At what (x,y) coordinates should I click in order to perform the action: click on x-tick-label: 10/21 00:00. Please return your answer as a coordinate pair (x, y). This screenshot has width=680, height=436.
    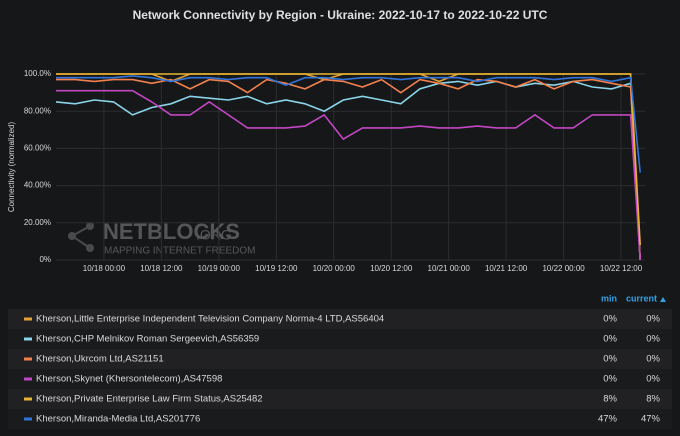
    Looking at the image, I should click on (449, 268).